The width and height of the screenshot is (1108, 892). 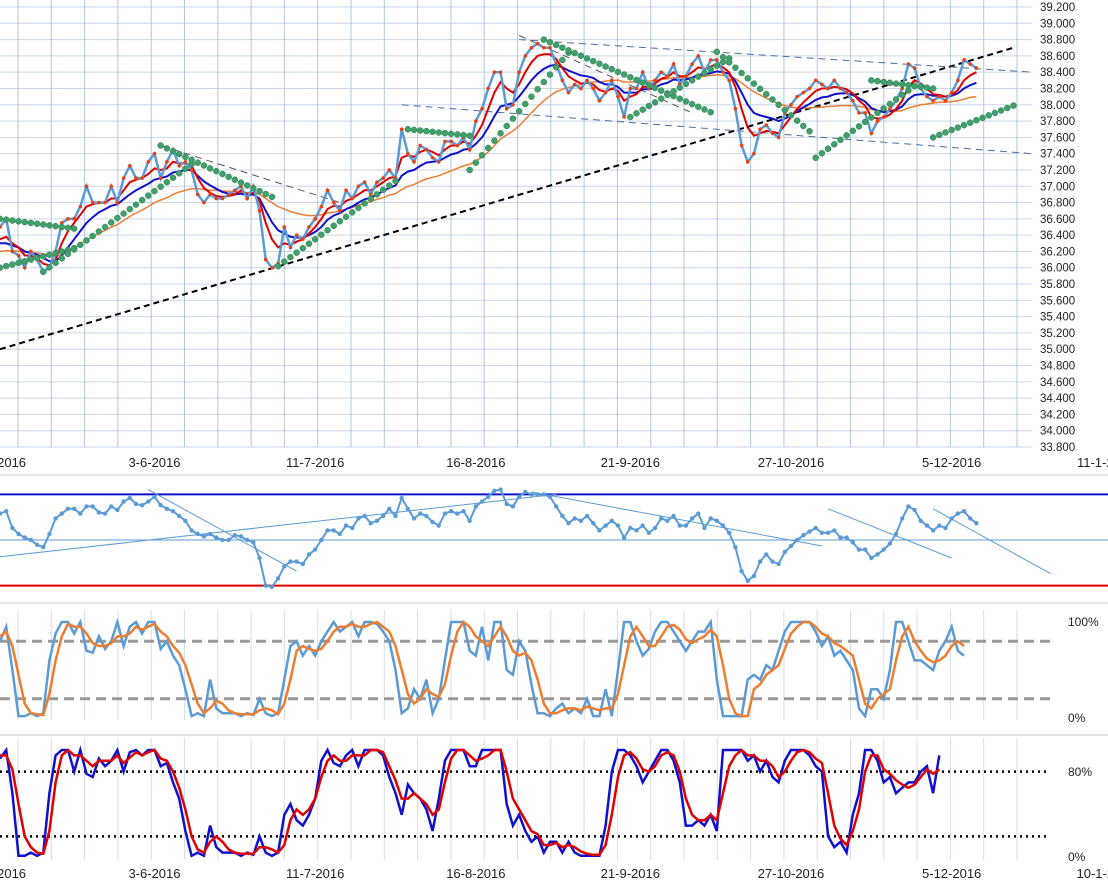 I want to click on price-y-tick-label: 38.200, so click(x=1057, y=89).